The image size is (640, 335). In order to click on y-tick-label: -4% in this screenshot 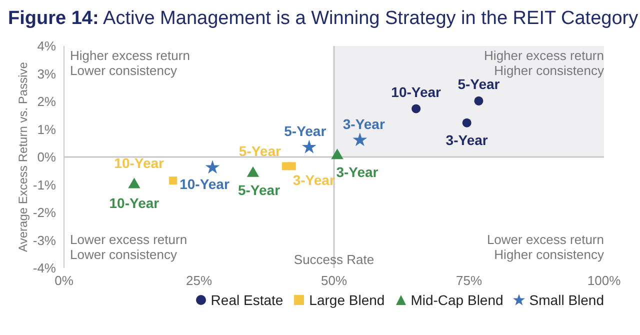, I will do `click(44, 268)`.